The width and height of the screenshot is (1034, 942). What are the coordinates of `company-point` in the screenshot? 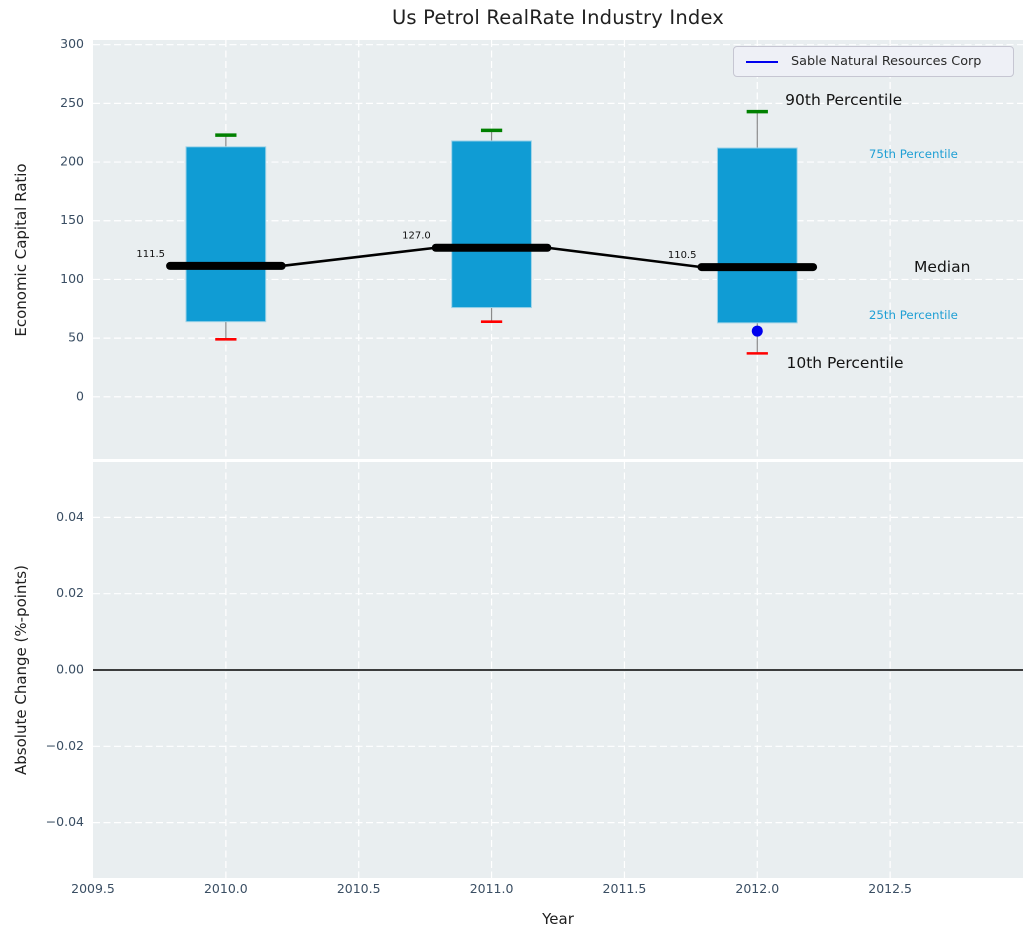 It's located at (757, 331).